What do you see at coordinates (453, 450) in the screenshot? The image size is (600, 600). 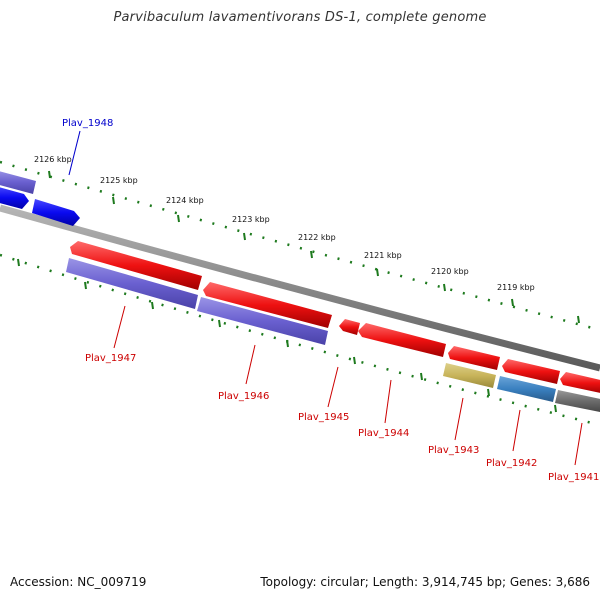 I see `gene-label-plav-1943: Plav_1943` at bounding box center [453, 450].